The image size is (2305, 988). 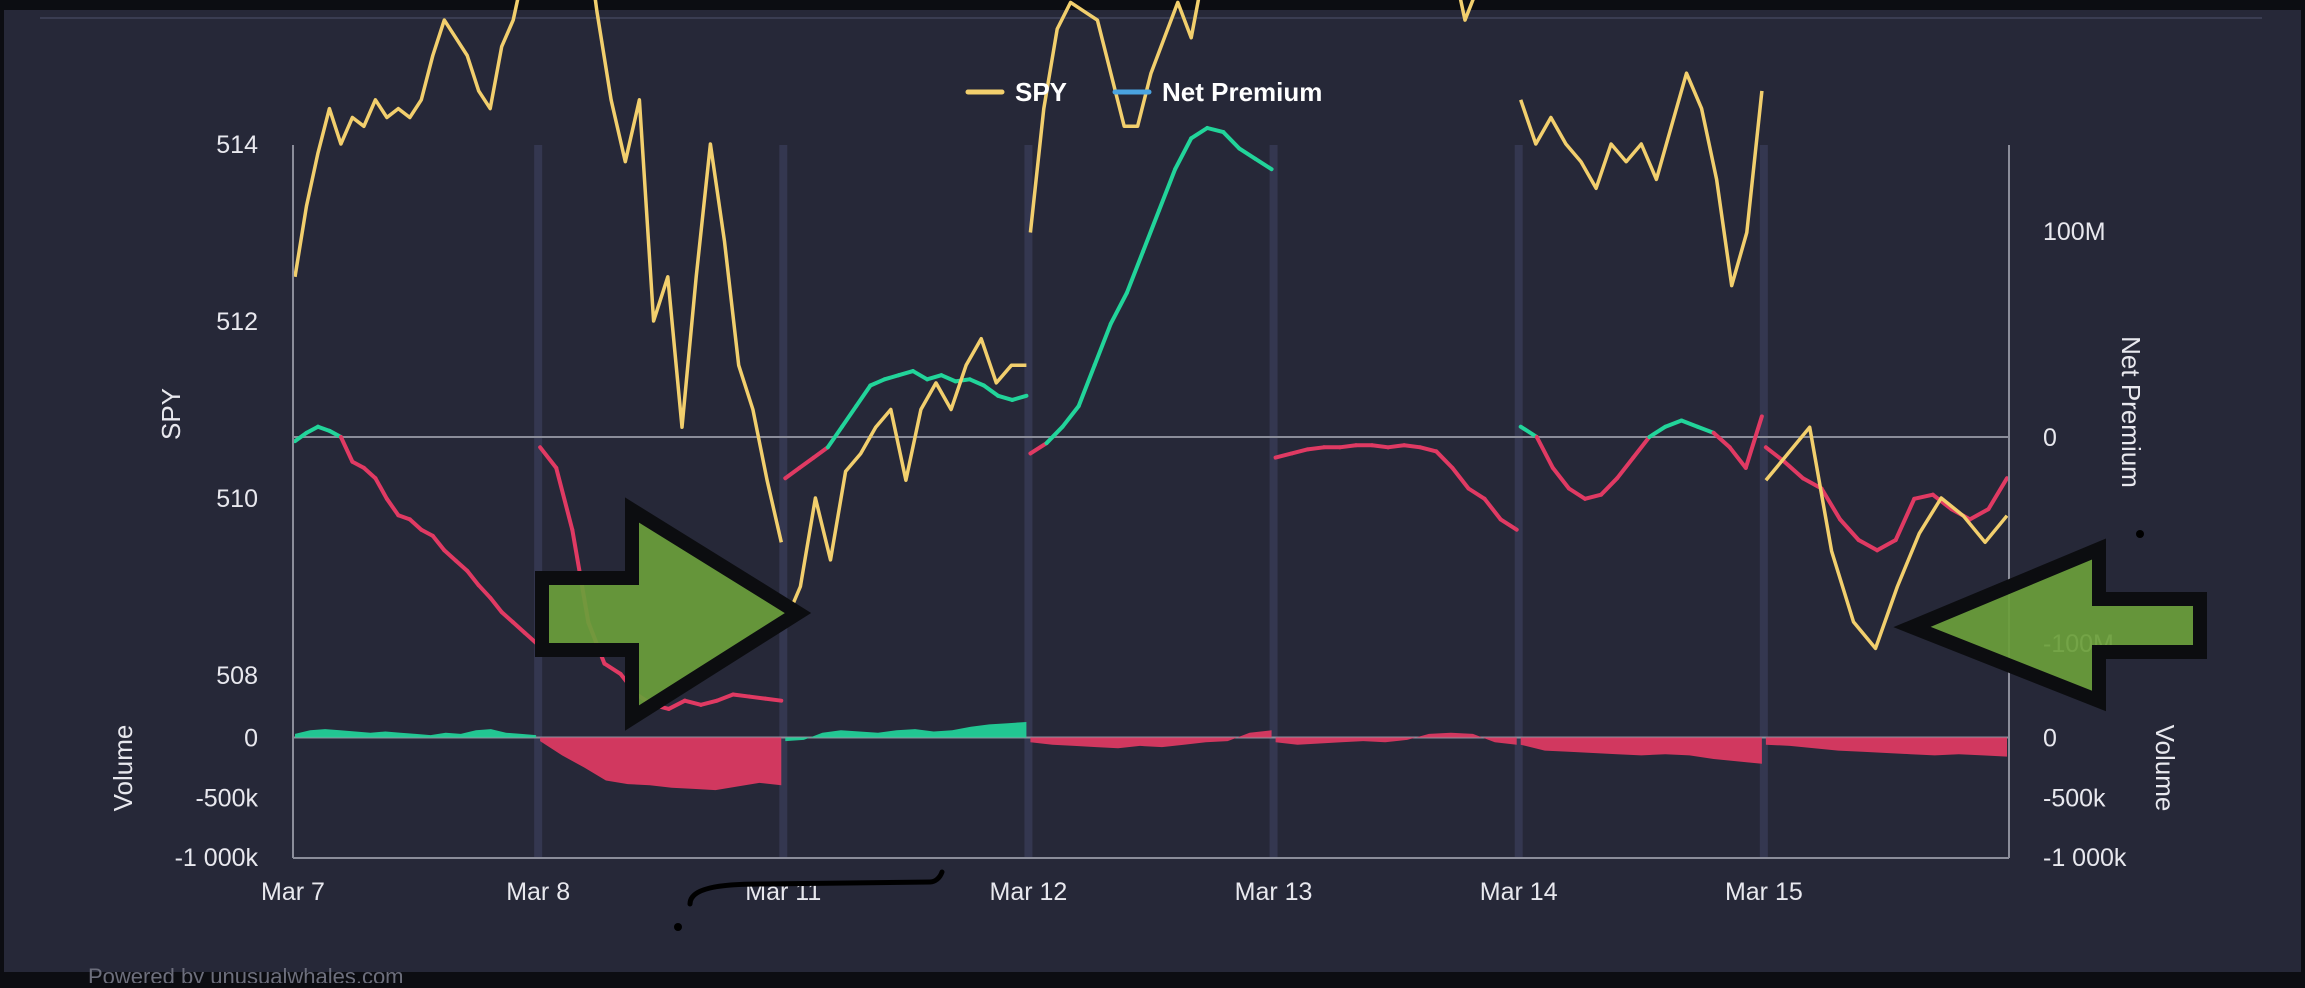 What do you see at coordinates (2050, 438) in the screenshot?
I see `premium-tick-label: 0` at bounding box center [2050, 438].